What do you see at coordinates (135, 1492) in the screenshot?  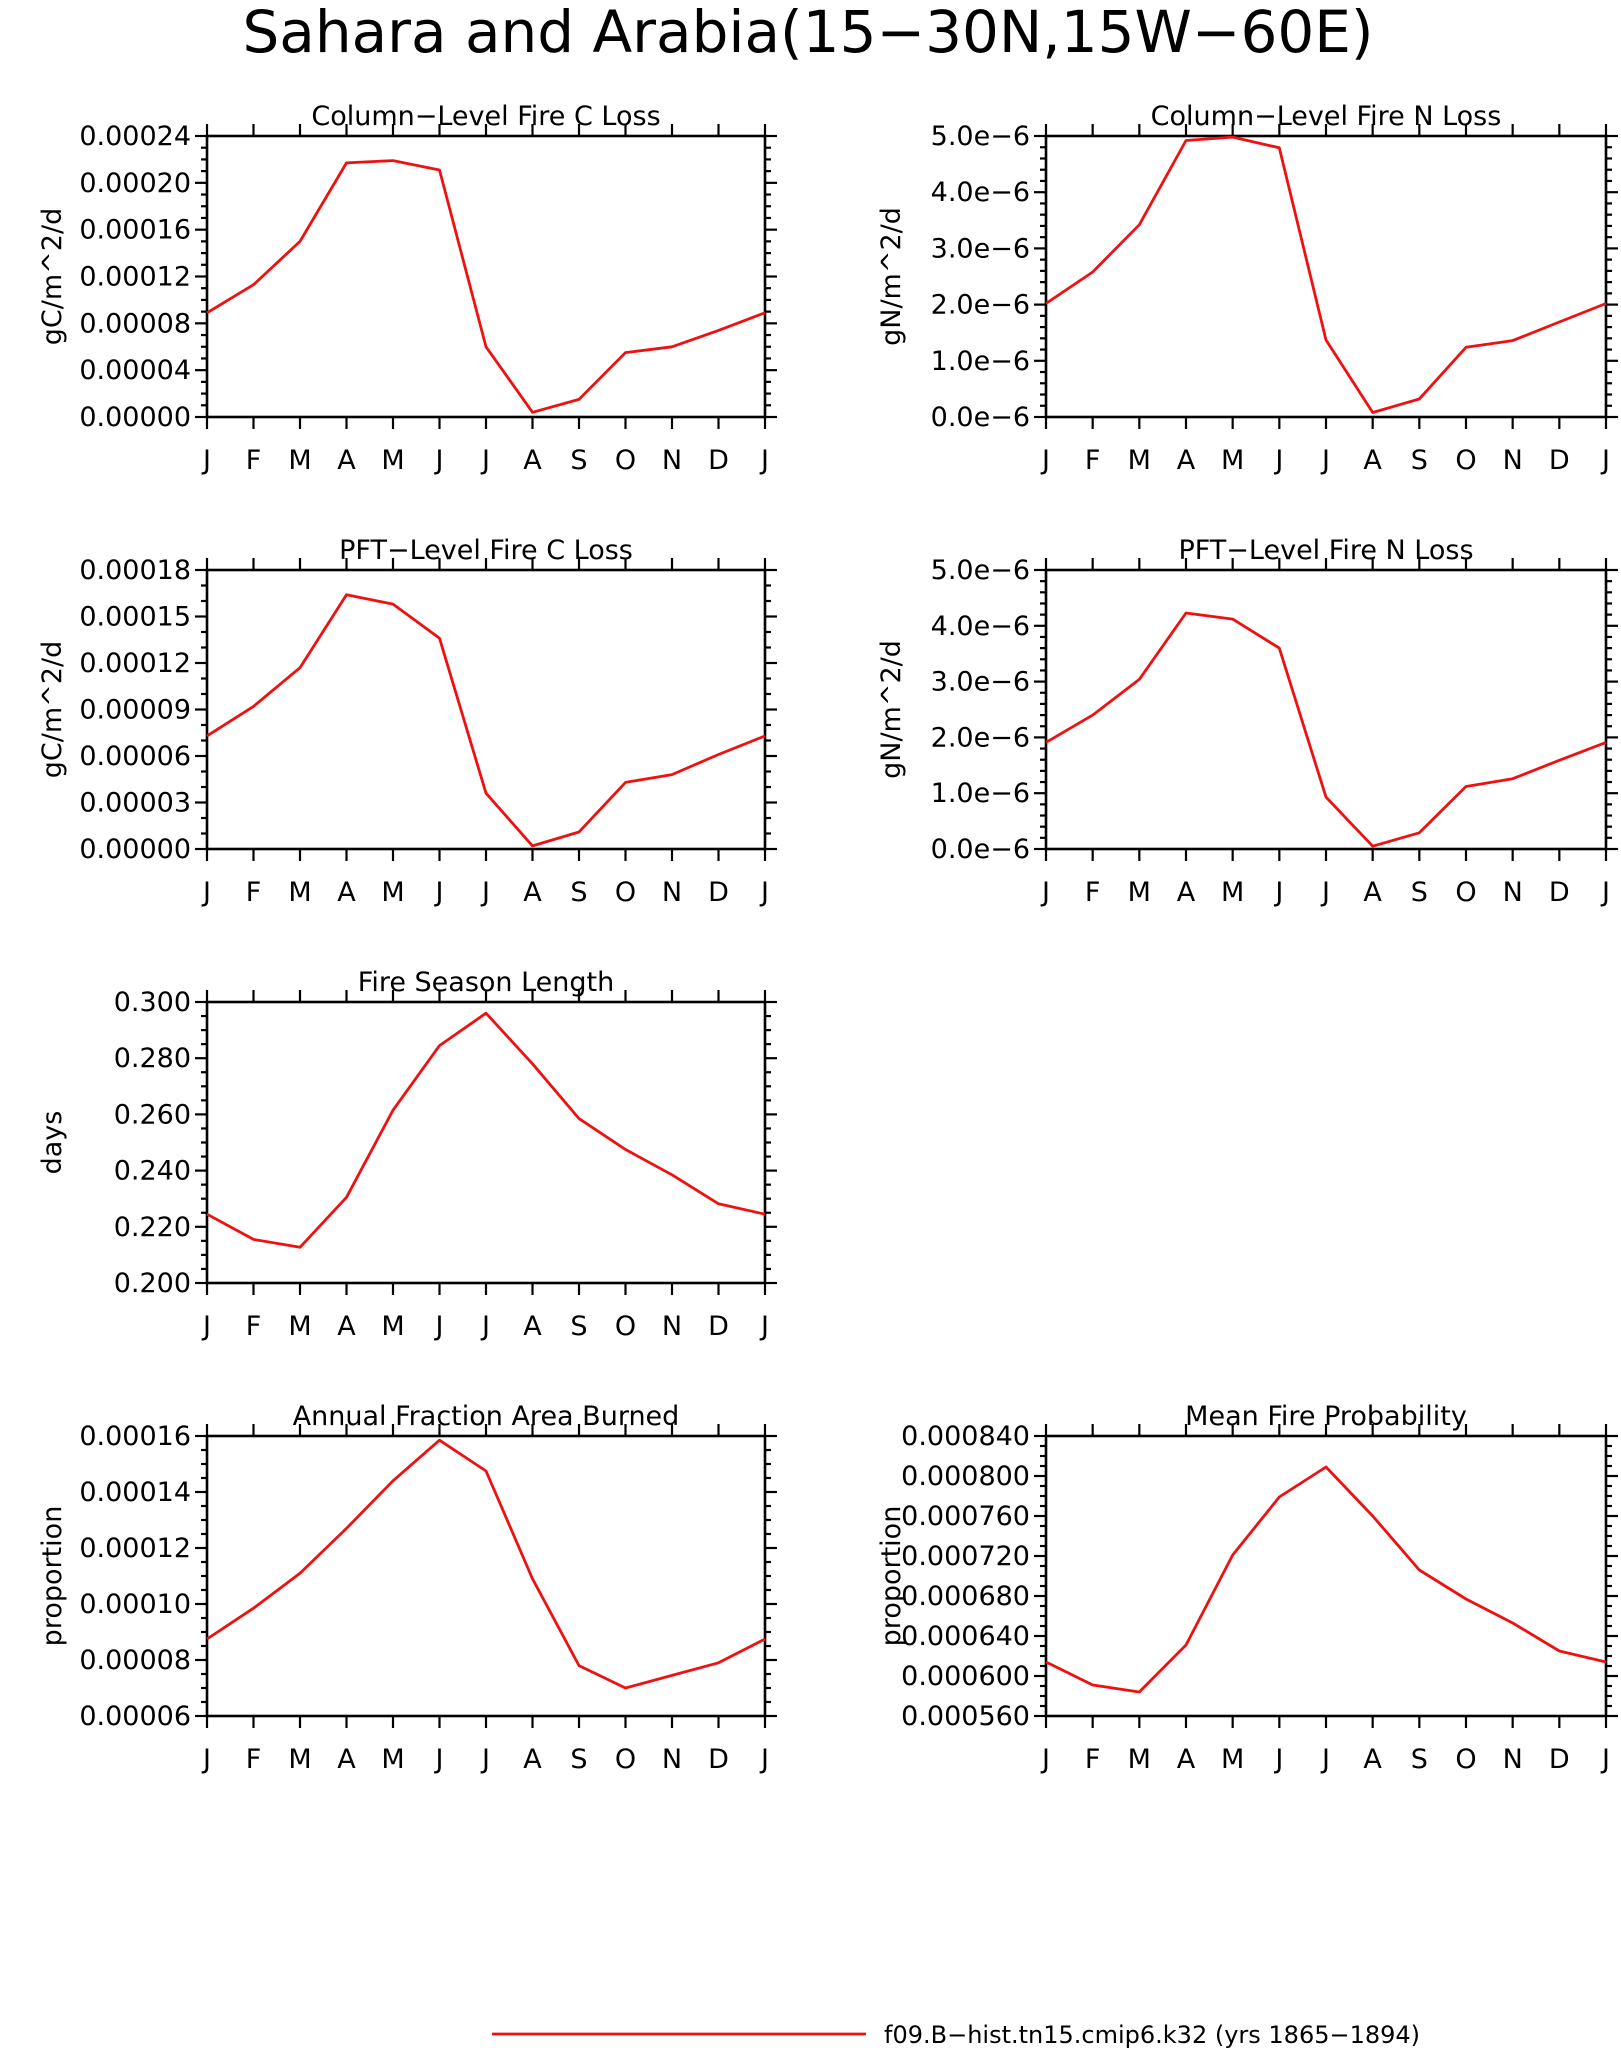 I see `y-tick-label: 0.00014` at bounding box center [135, 1492].